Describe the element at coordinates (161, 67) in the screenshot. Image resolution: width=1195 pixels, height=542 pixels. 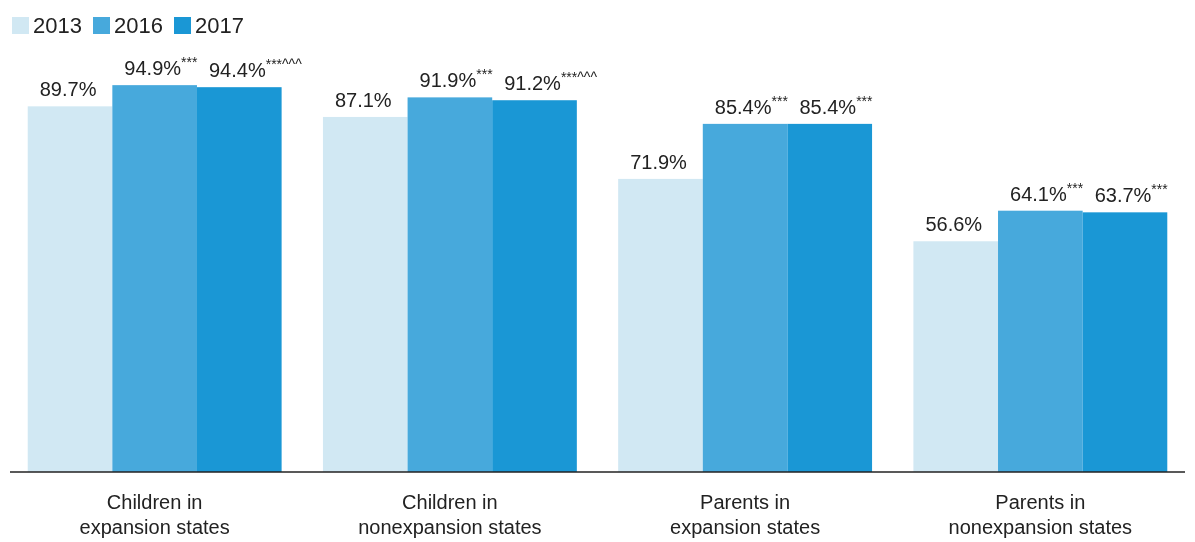
I see `data-label: 94.9%$^{***}$` at that location.